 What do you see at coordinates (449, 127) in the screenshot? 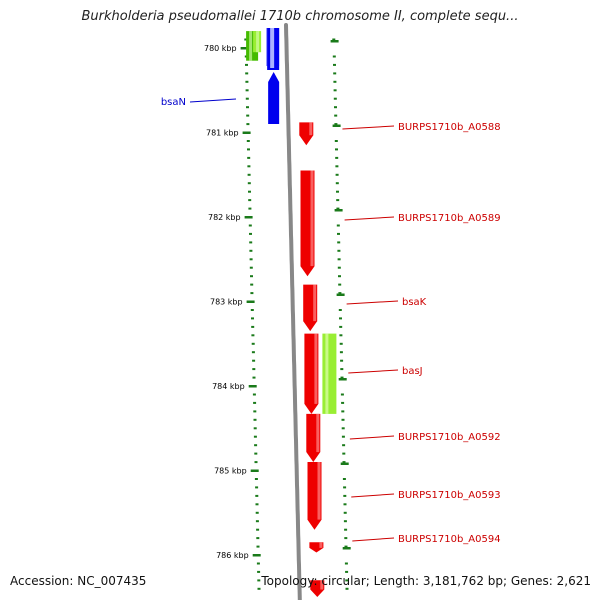
I see `gene-label: BURPS1710b_A0588` at bounding box center [449, 127].